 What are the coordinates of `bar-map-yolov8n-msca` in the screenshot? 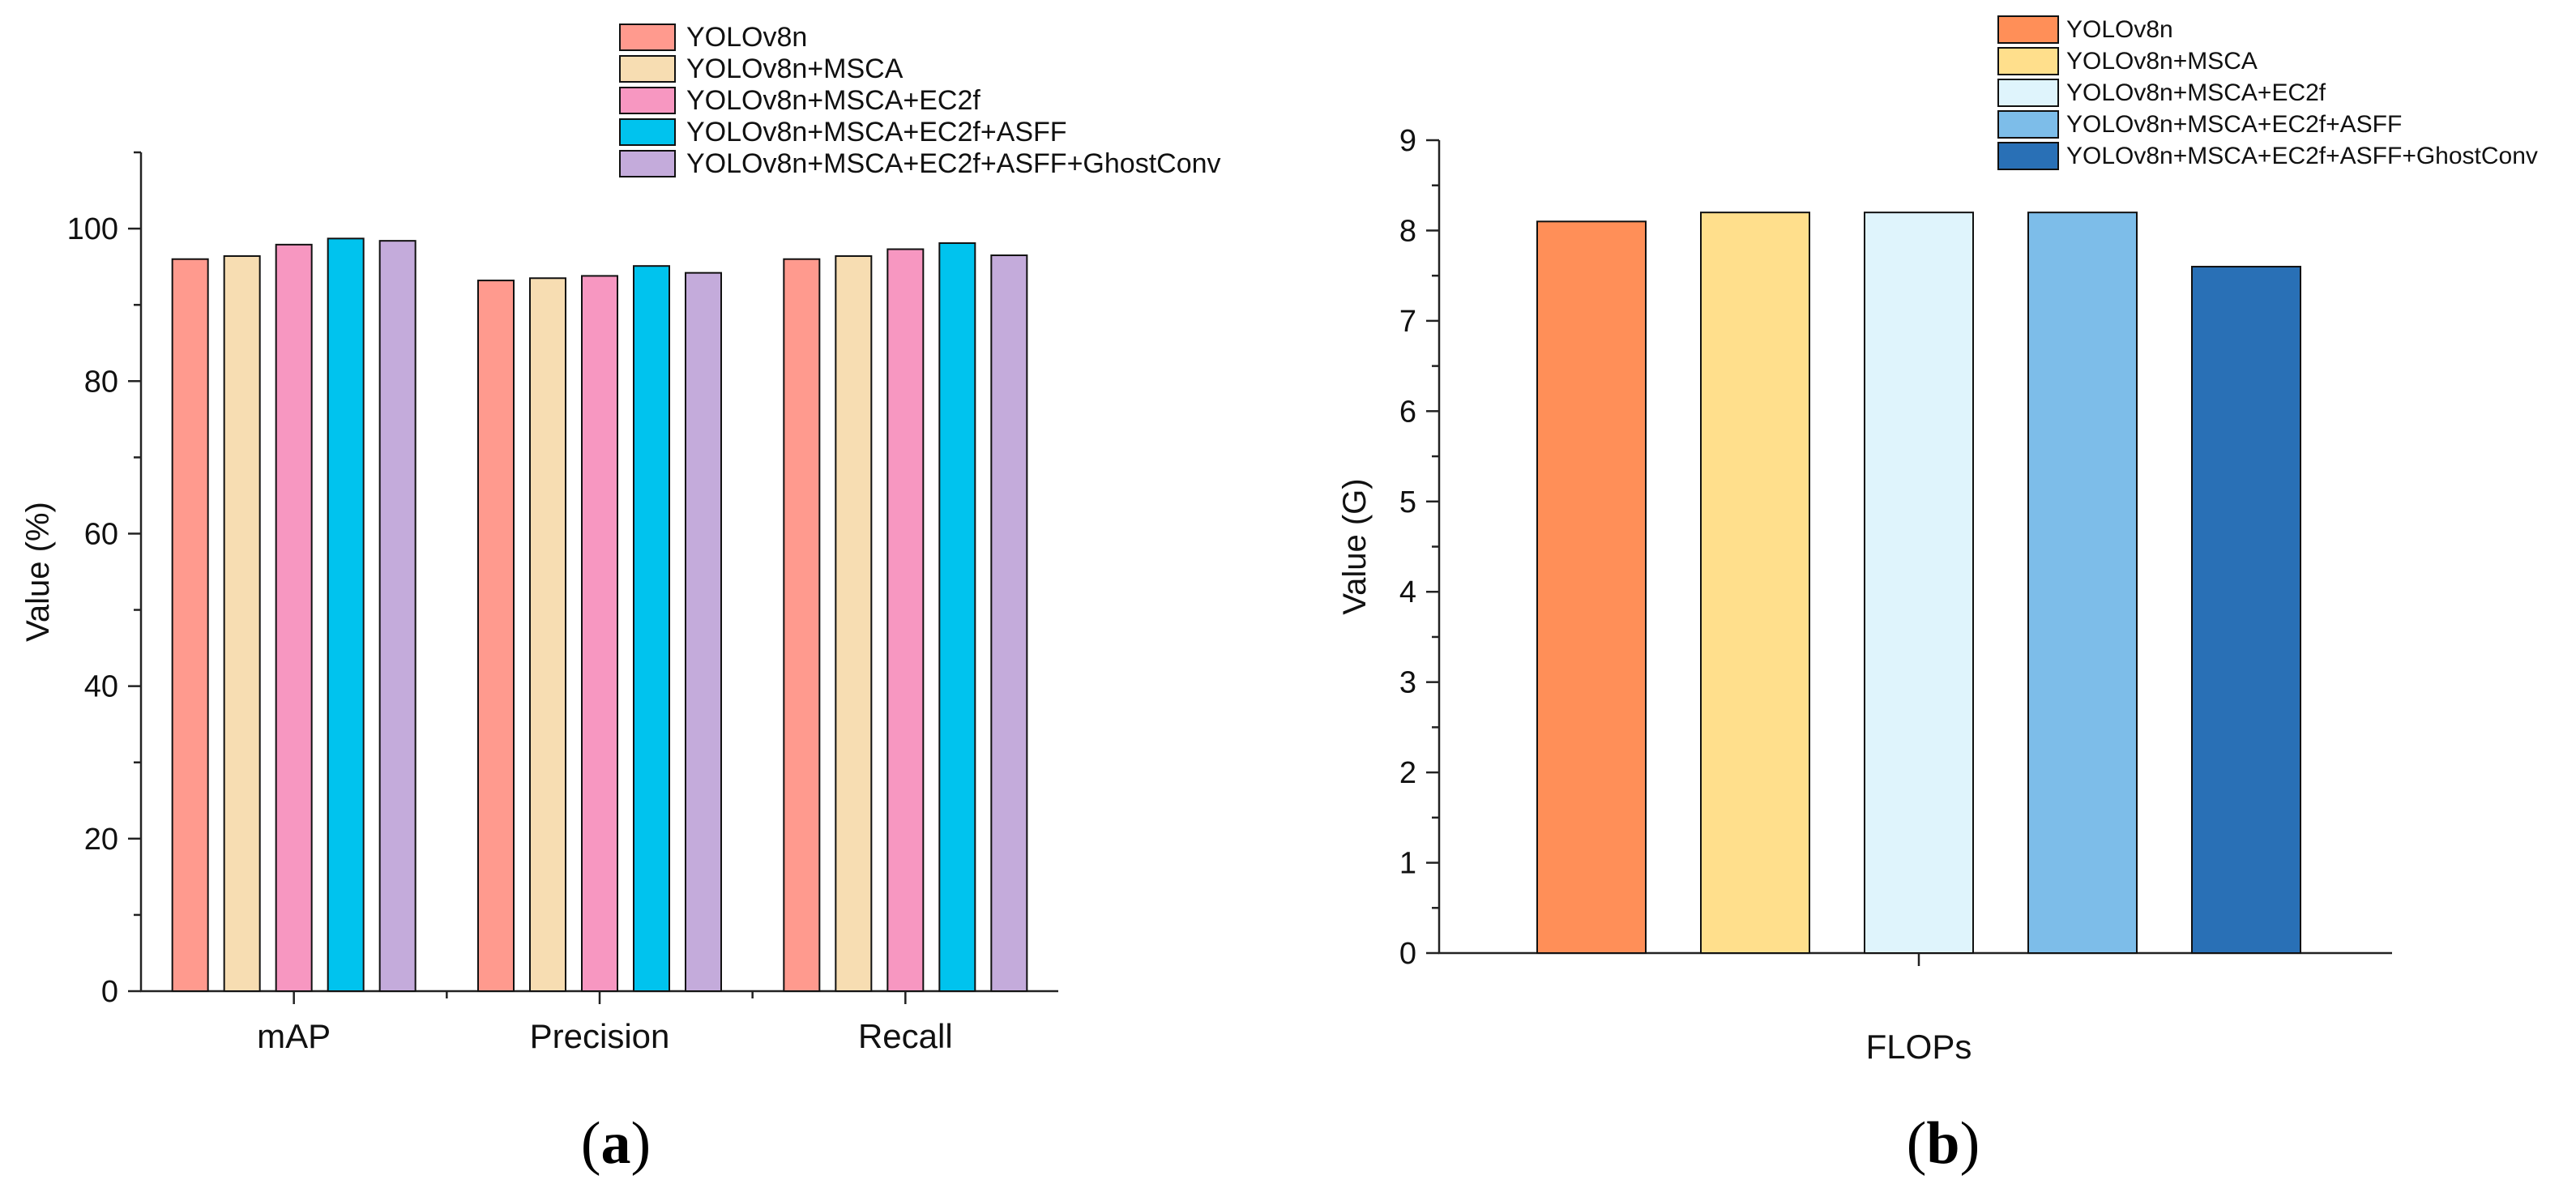 It's located at (242, 623).